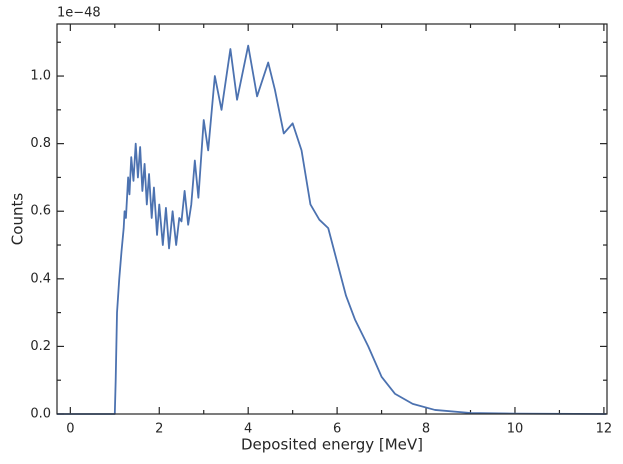 The height and width of the screenshot is (464, 623). What do you see at coordinates (40, 143) in the screenshot?
I see `y-tick-label: 0.8` at bounding box center [40, 143].